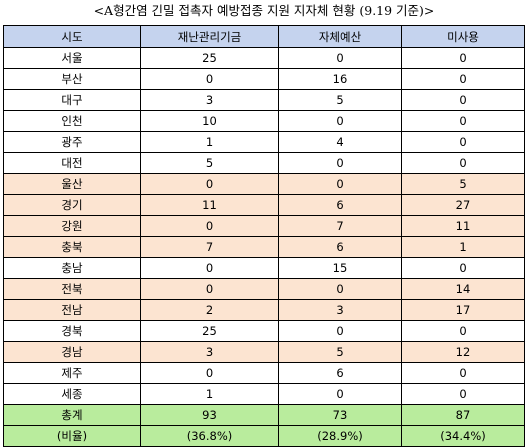  Describe the element at coordinates (463, 36) in the screenshot. I see `header-unused: 미사용` at that location.